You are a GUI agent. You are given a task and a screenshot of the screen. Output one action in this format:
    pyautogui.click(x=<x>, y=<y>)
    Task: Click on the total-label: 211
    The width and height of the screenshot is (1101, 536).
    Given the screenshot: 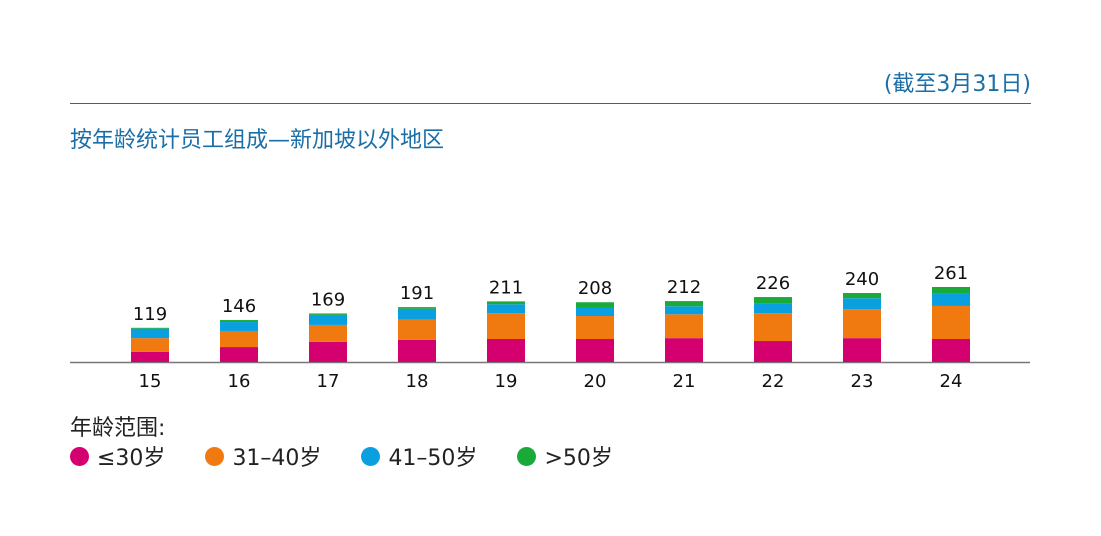 What is the action you would take?
    pyautogui.click(x=506, y=287)
    